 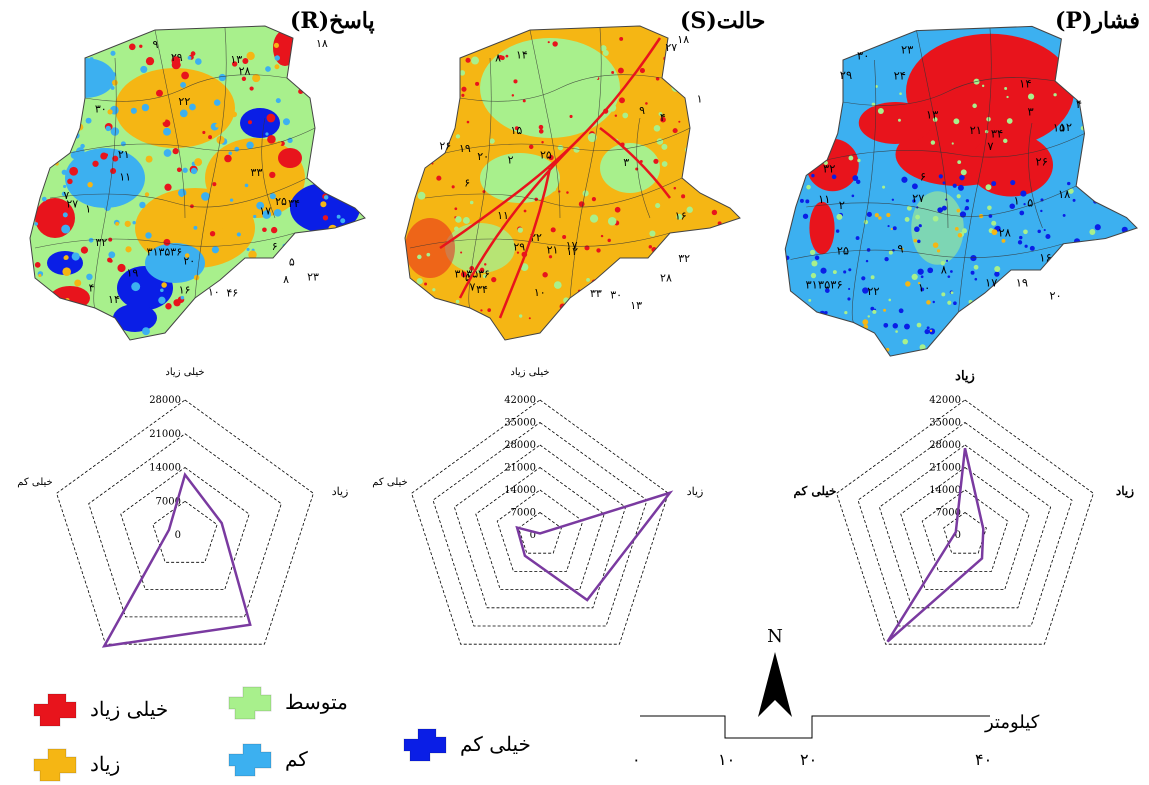 What do you see at coordinates (332, 21) in the screenshot?
I see `panel-title-response: پاسخ(R)` at bounding box center [332, 21].